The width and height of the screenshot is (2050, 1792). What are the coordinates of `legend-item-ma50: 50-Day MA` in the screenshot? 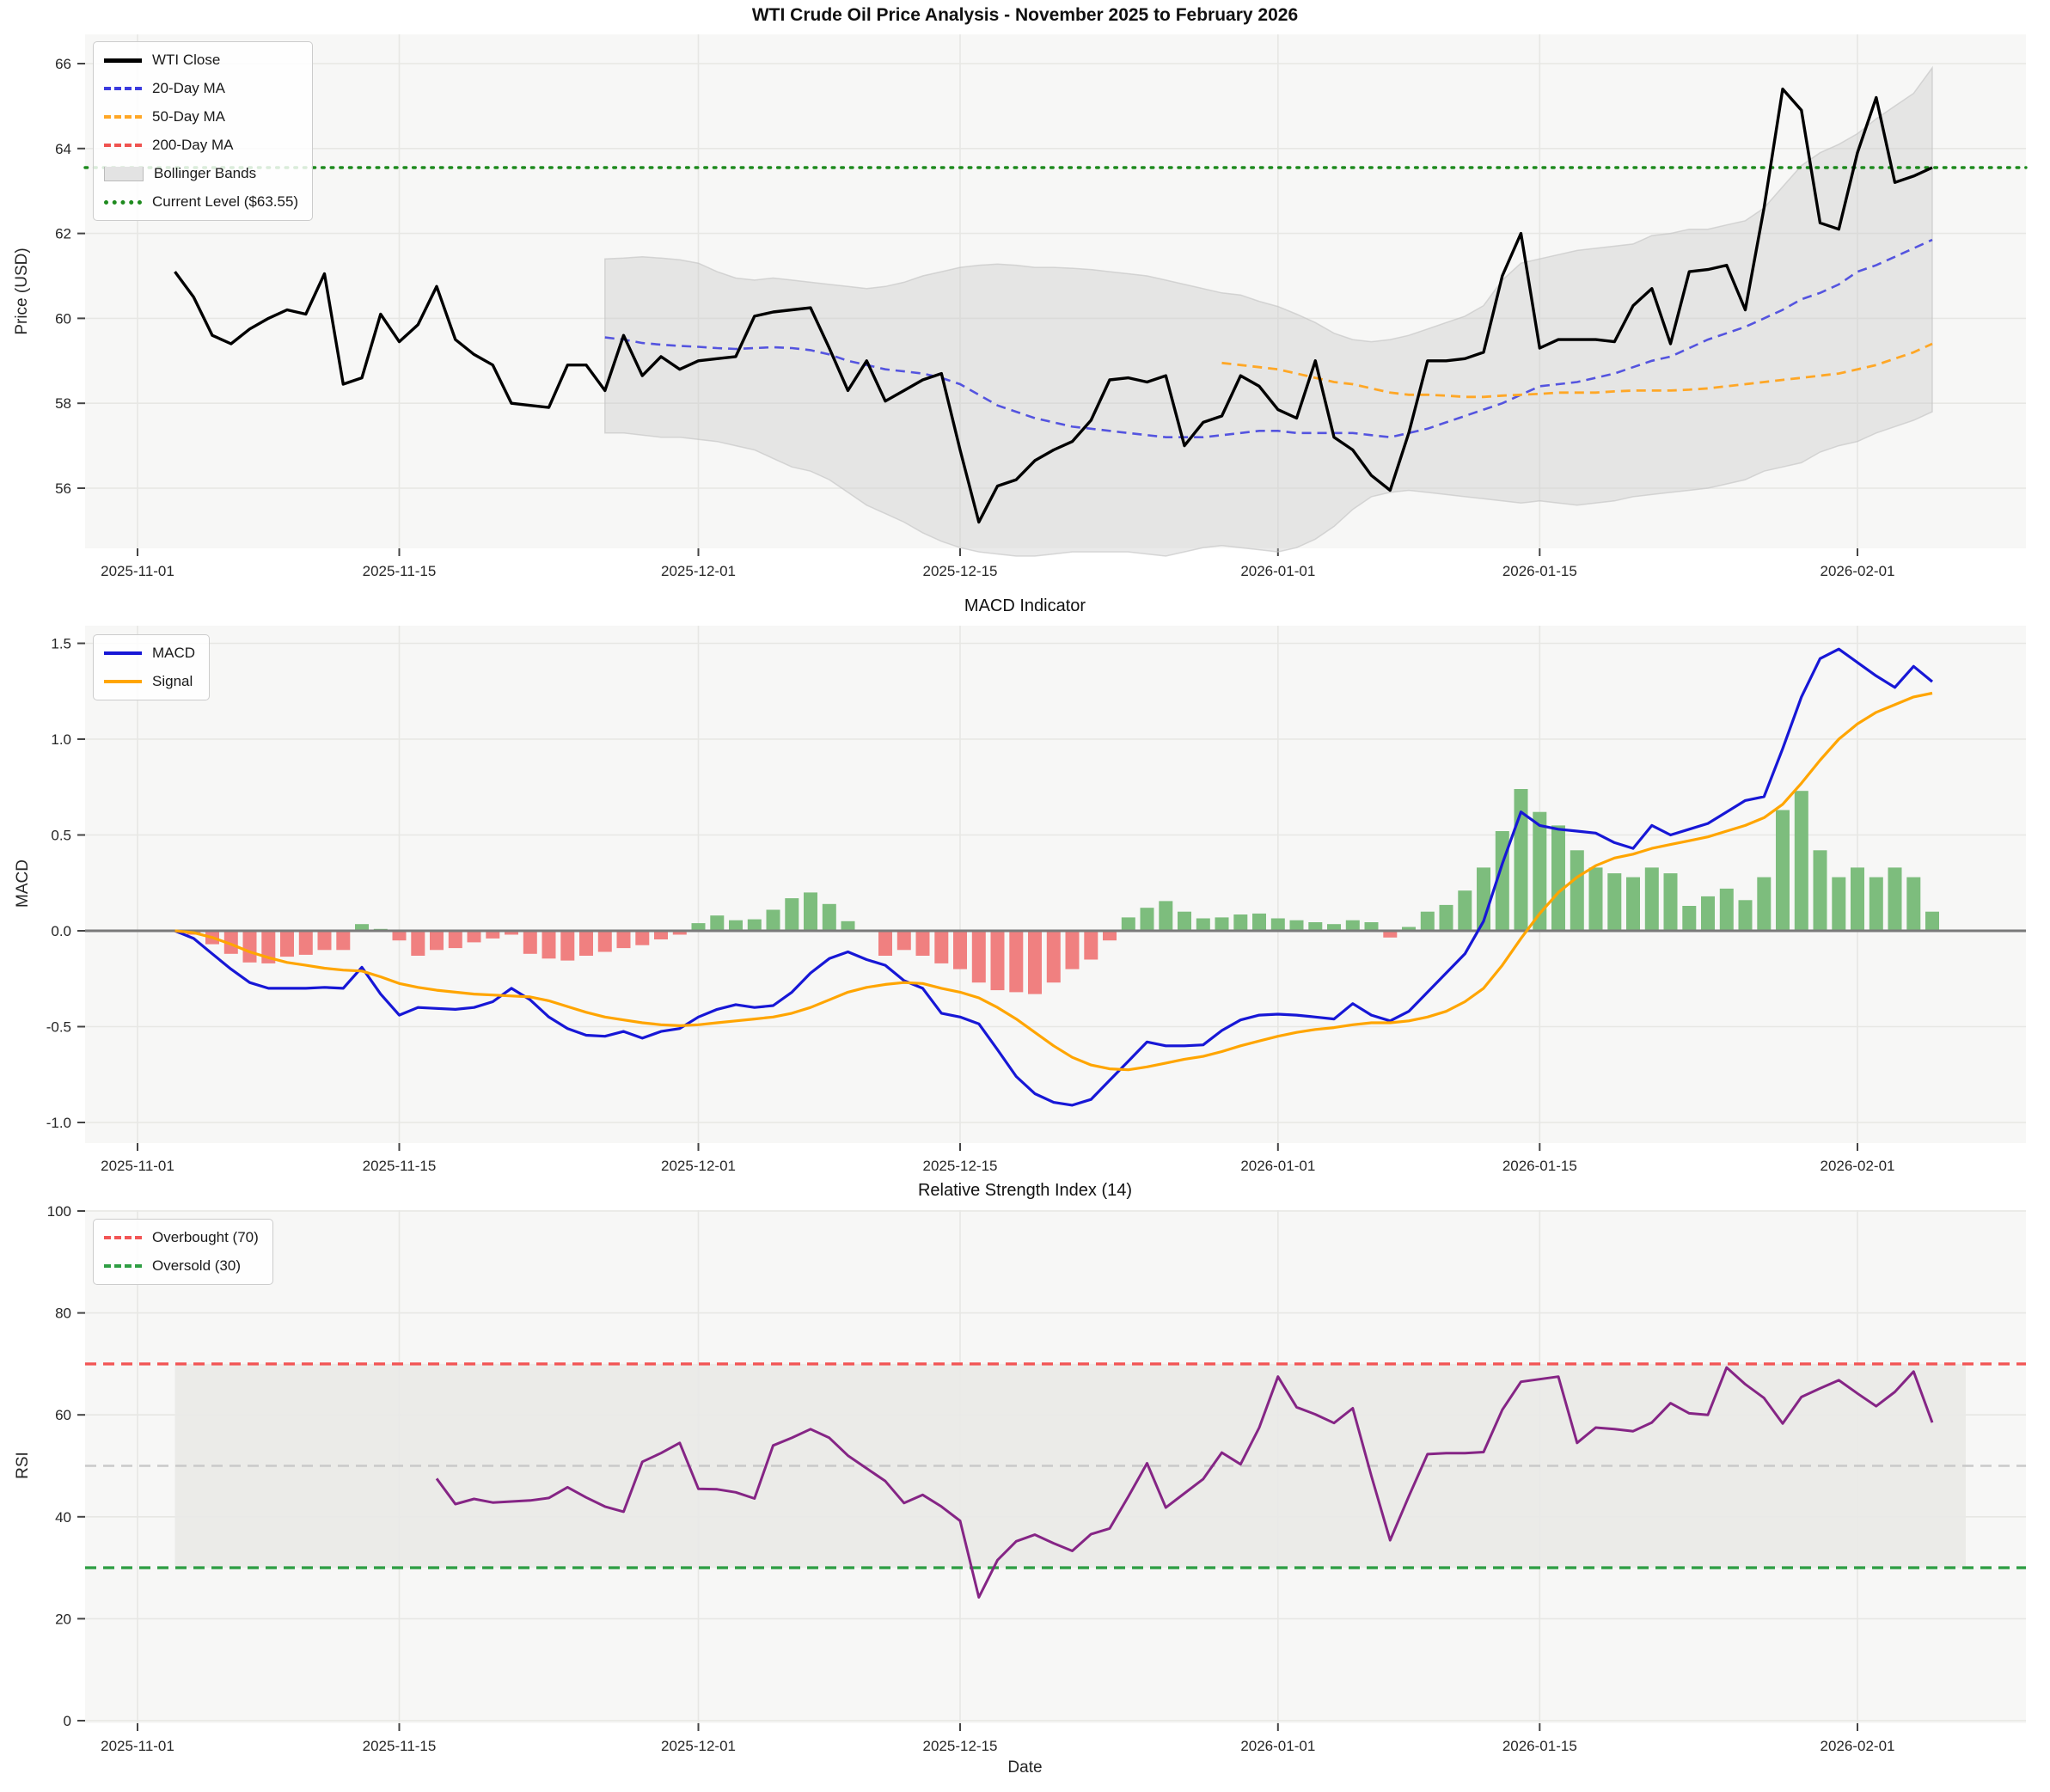 It's located at (201, 117).